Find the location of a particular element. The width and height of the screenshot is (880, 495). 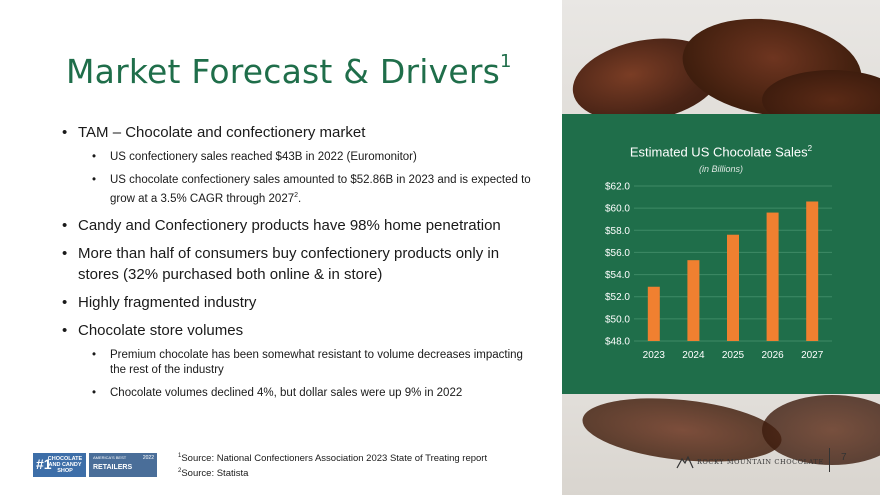

footnote-2: 2Source: Statista is located at coordinates (213, 474).